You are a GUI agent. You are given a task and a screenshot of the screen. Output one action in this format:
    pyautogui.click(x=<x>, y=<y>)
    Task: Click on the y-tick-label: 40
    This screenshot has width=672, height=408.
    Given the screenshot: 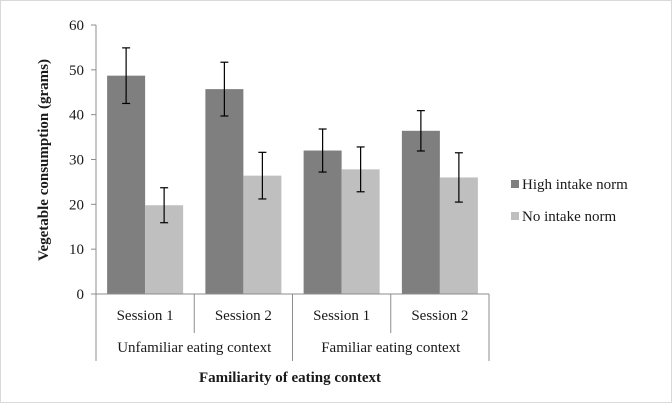 What is the action you would take?
    pyautogui.click(x=76, y=116)
    